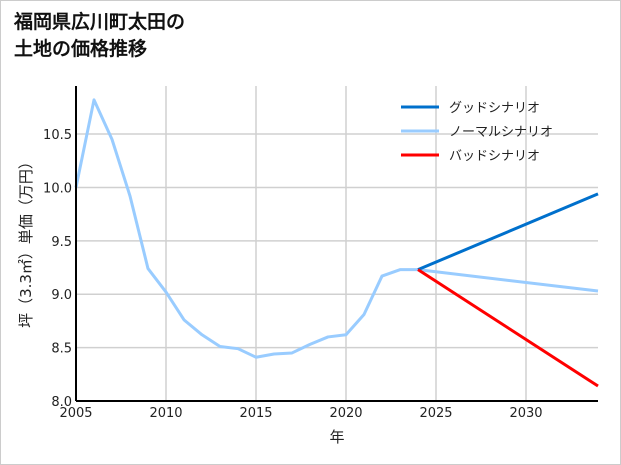 The image size is (621, 465). I want to click on y-tick-label: 9.5, so click(61, 242).